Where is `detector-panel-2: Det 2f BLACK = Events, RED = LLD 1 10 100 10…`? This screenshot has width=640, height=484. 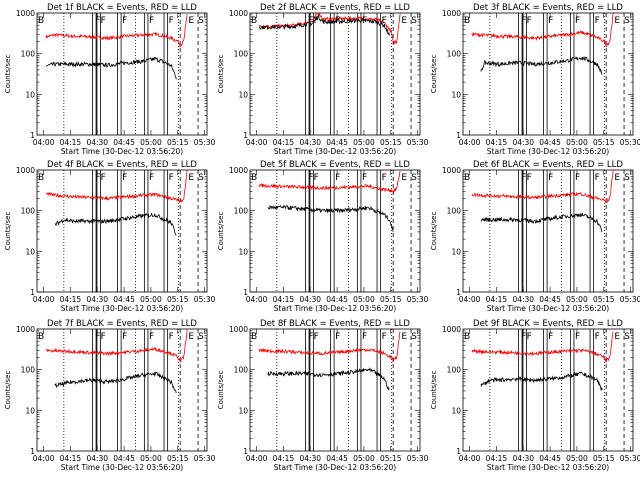 detector-panel-2: Det 2f BLACK = Events, RED = LLD 1 10 100 10… is located at coordinates (323, 79).